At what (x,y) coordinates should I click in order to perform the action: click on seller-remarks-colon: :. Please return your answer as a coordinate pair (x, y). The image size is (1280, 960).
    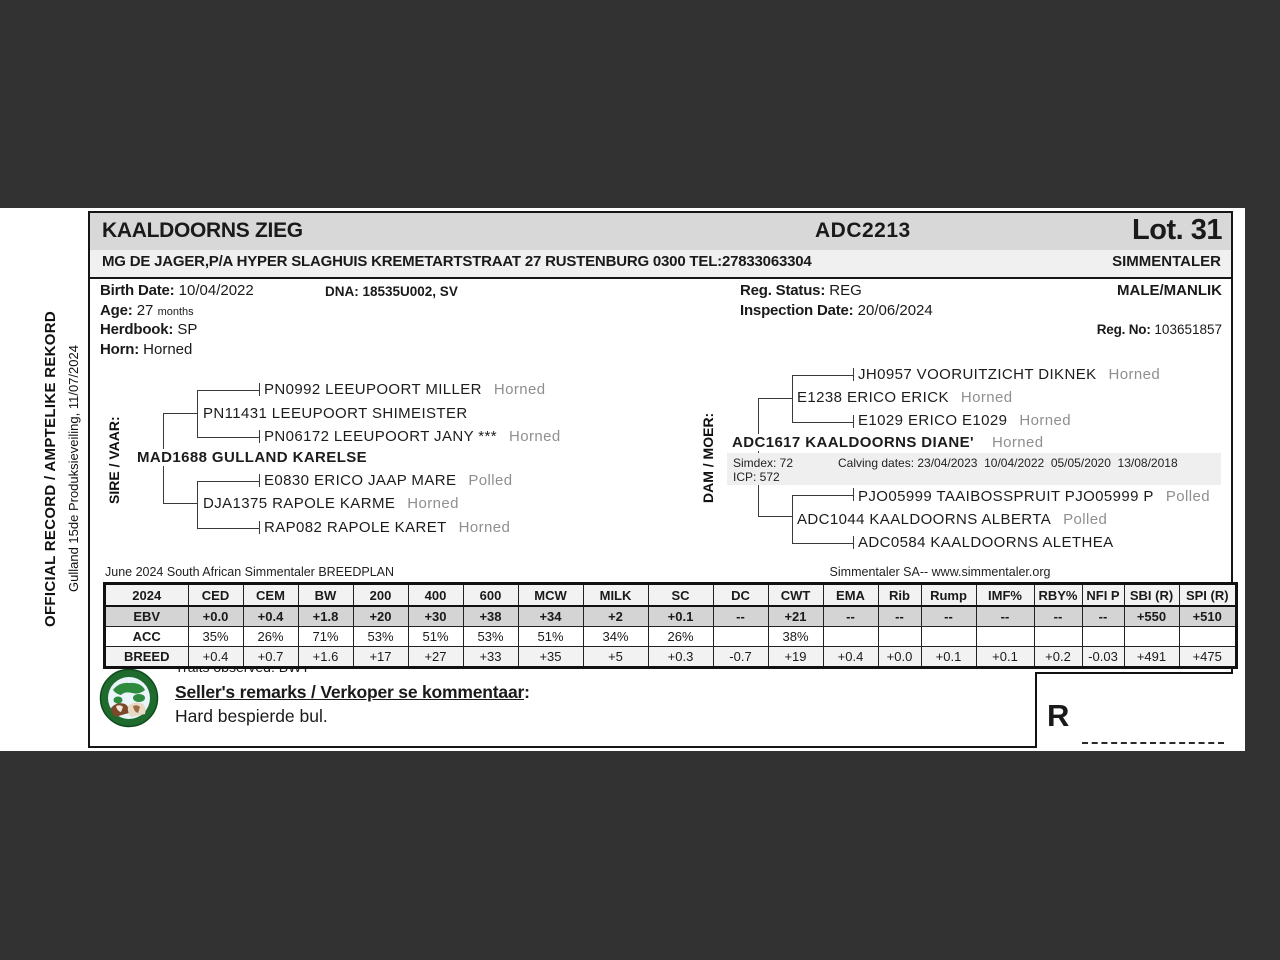
    Looking at the image, I should click on (527, 692).